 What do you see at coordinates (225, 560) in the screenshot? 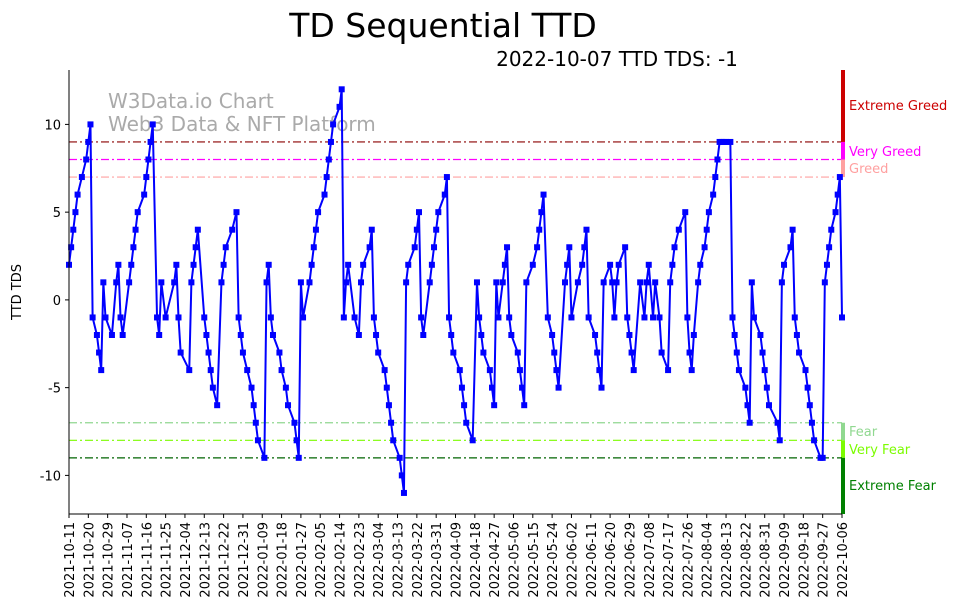
I see `x-tick-label: 2021-12-22` at bounding box center [225, 560].